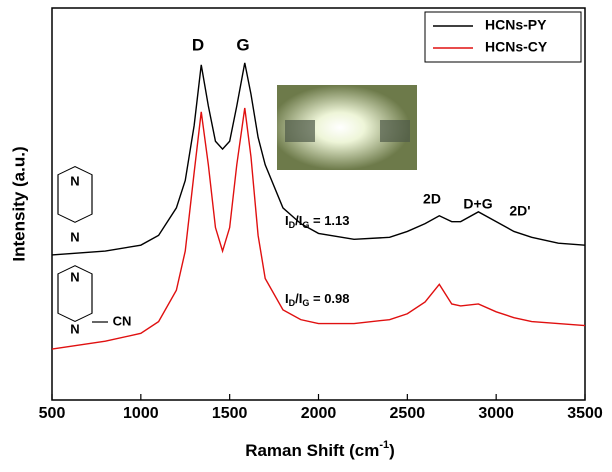  What do you see at coordinates (18, 203) in the screenshot?
I see `y-axis-label: Intensity (a.u.)` at bounding box center [18, 203].